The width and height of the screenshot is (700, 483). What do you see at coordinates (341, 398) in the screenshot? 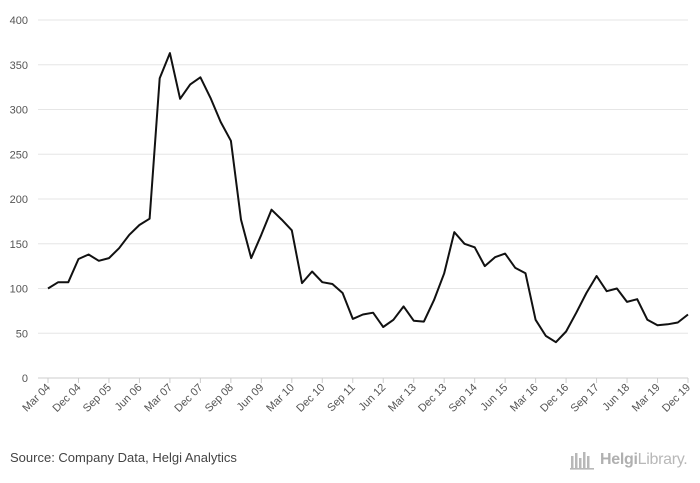
I see `x-tick-label: Sep 11` at bounding box center [341, 398].